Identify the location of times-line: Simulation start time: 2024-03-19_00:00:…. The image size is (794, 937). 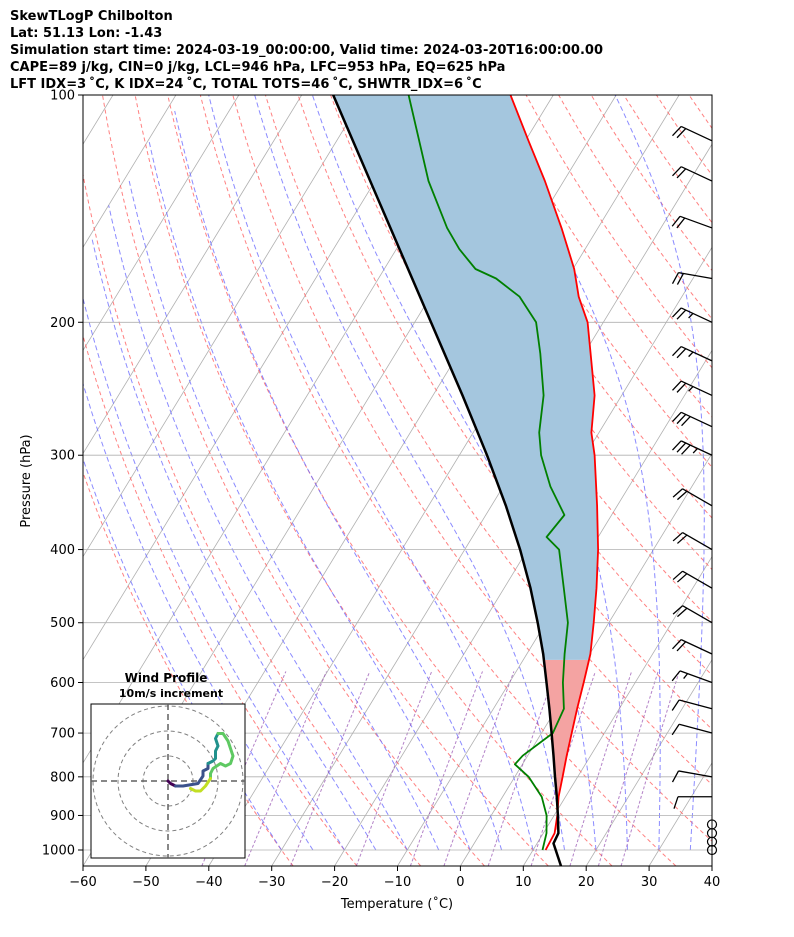
(306, 50).